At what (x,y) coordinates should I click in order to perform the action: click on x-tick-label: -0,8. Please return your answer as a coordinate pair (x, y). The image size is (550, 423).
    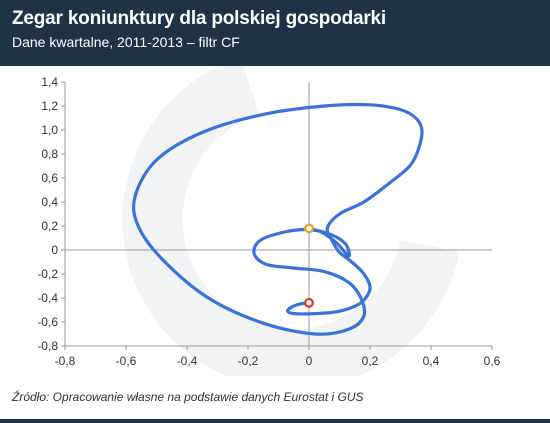
    Looking at the image, I should click on (65, 361).